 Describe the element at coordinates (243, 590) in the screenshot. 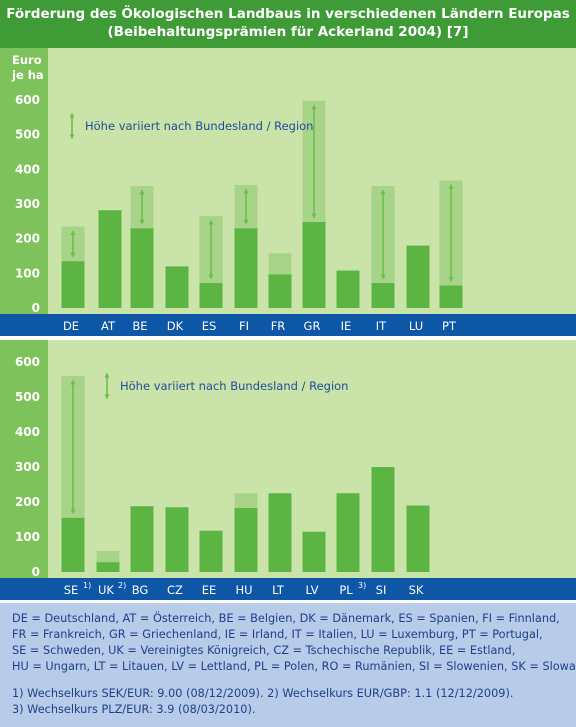

I see `category-label: HU` at that location.